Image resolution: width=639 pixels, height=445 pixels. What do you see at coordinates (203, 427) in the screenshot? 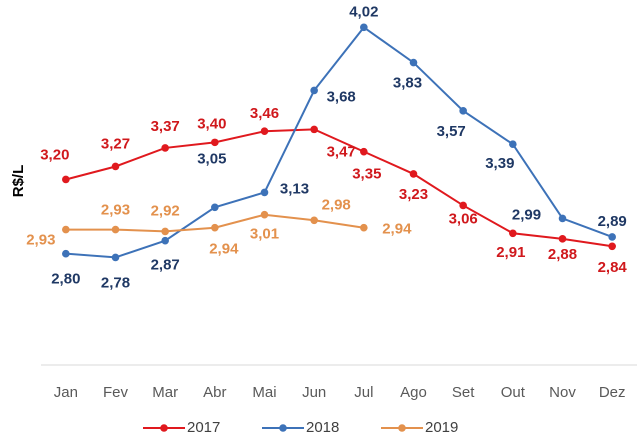
I see `legend-label: 2017` at bounding box center [203, 427].